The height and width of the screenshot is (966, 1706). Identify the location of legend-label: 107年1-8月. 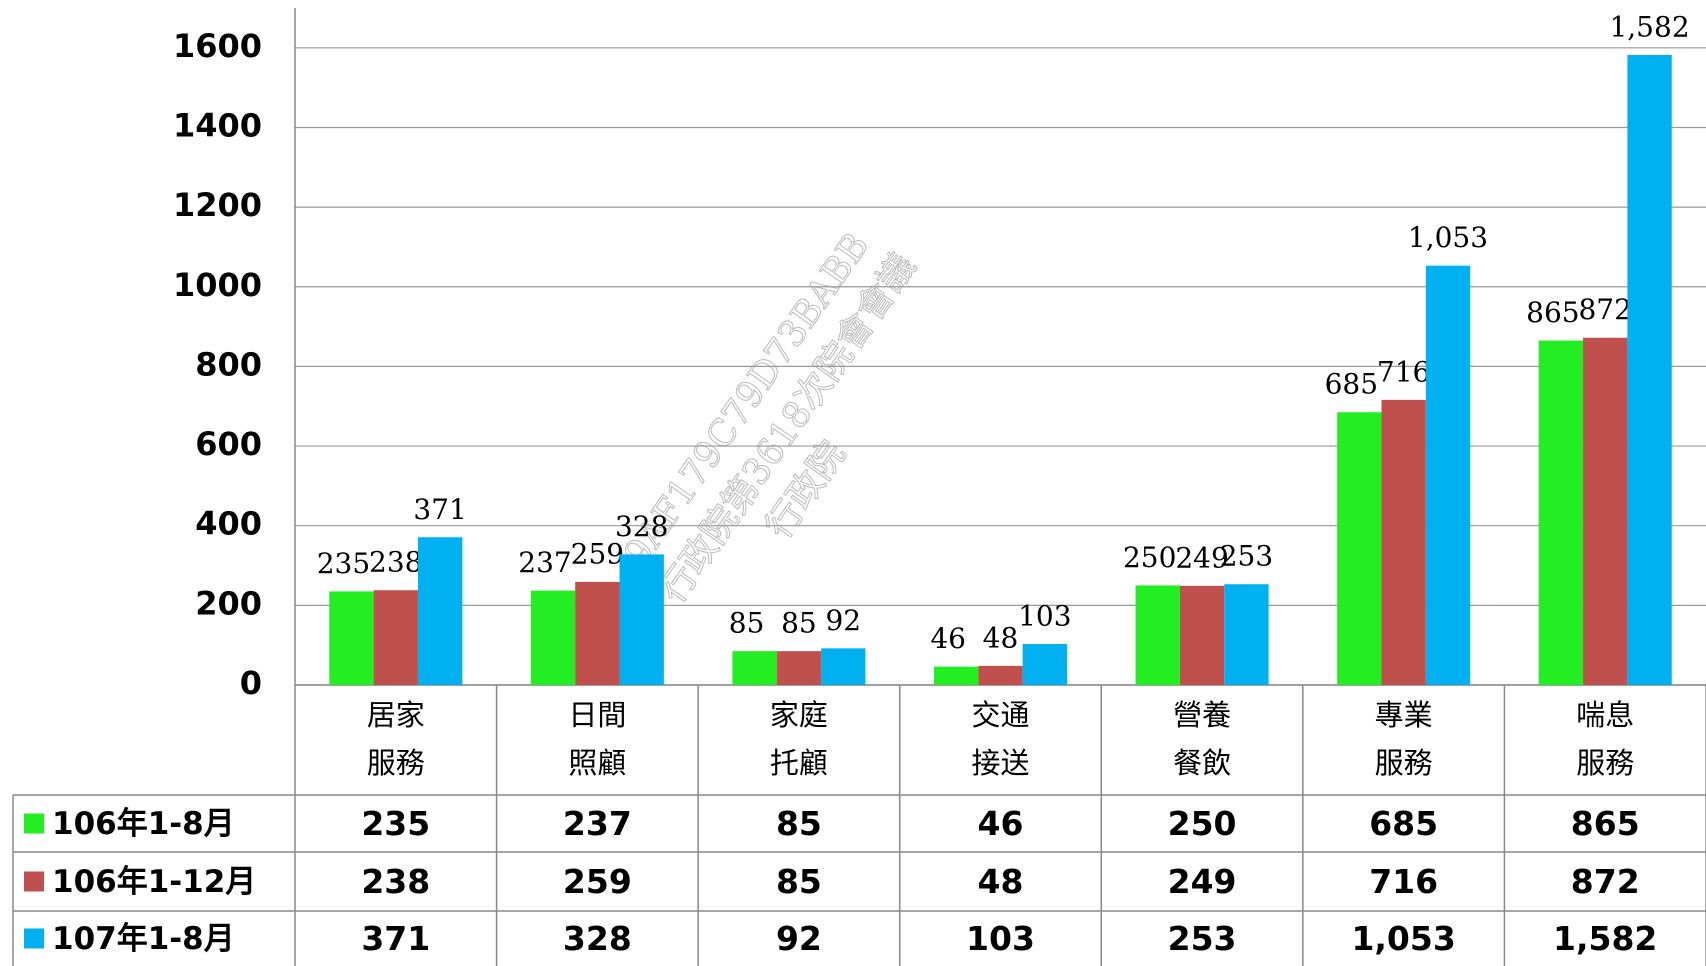
(143, 939).